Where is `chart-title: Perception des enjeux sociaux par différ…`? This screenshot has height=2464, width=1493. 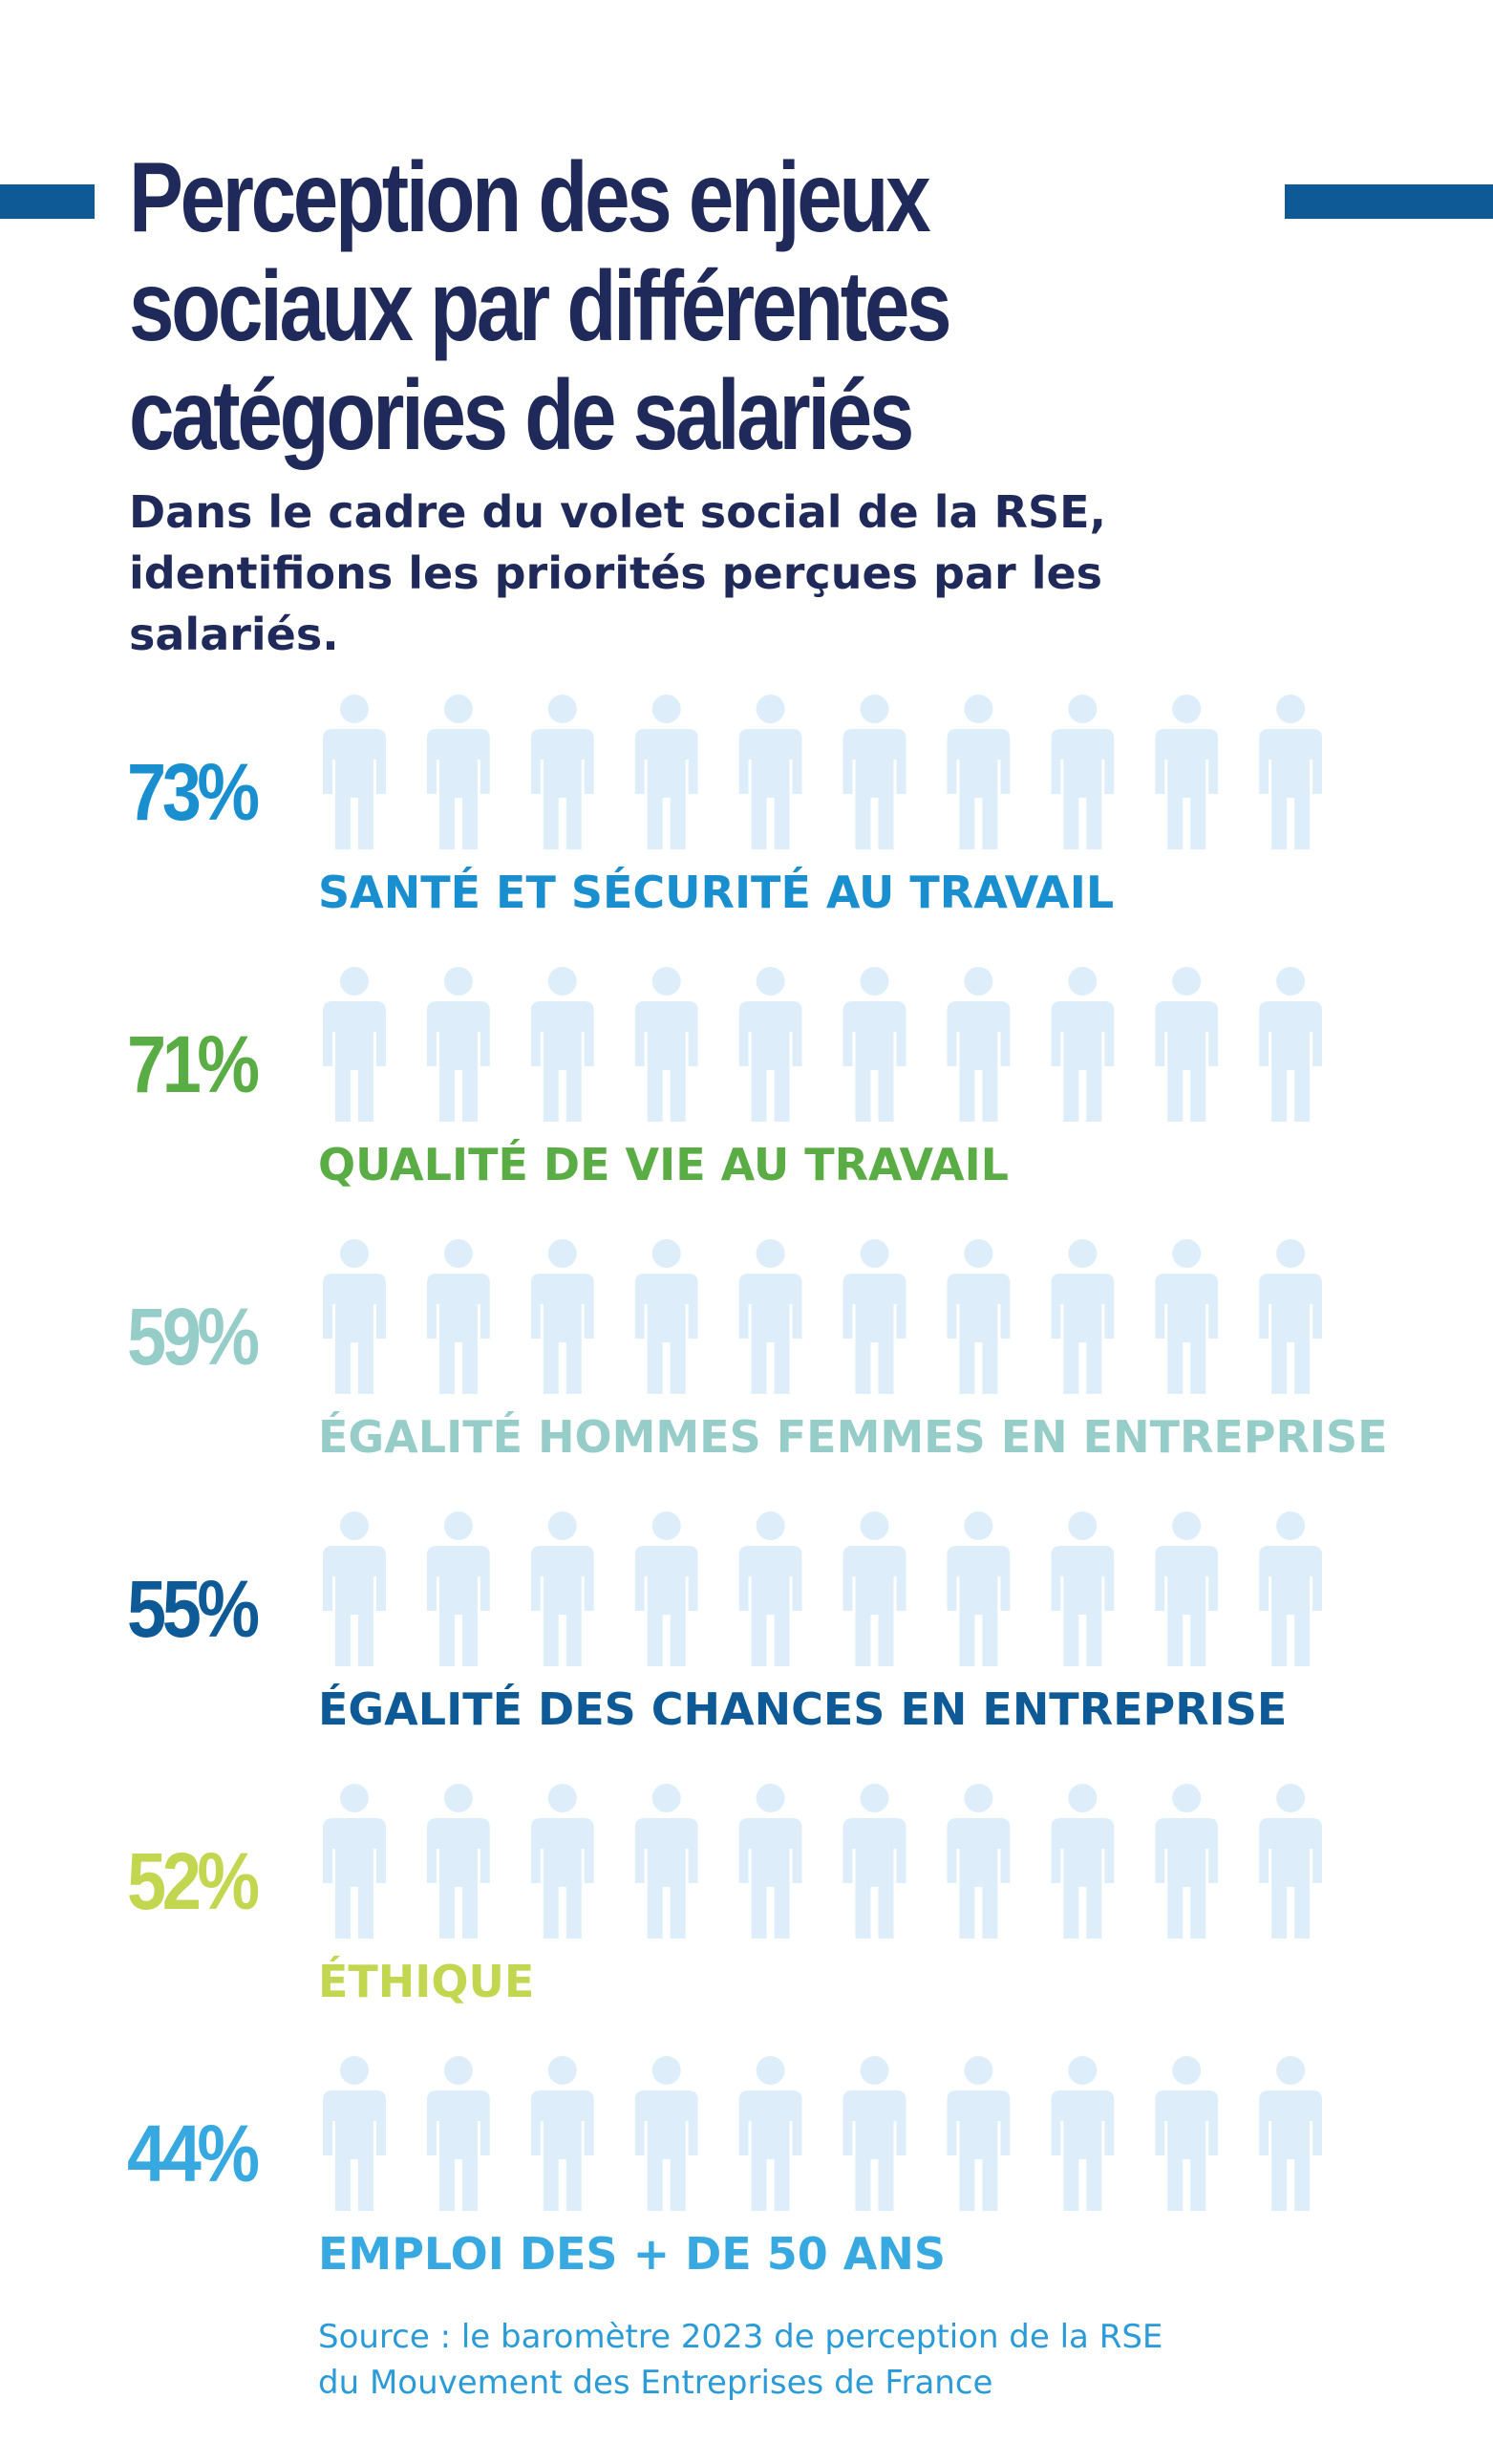 chart-title: Perception des enjeux sociaux par différ… is located at coordinates (540, 306).